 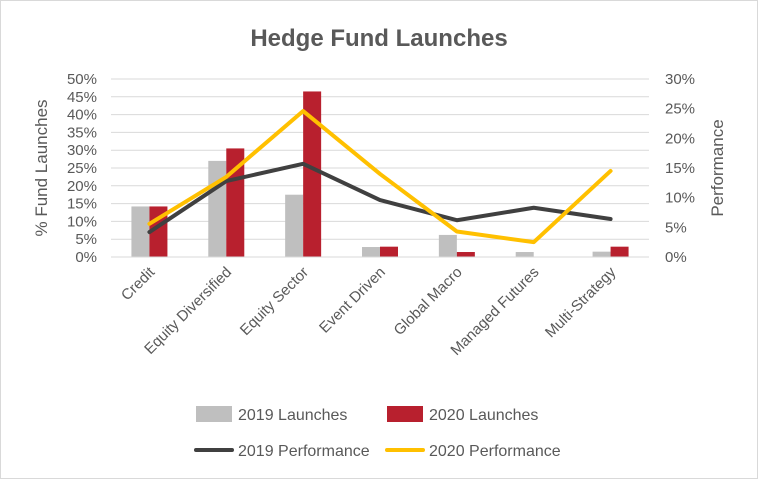 I want to click on category-label: Event Driven, so click(x=352, y=300).